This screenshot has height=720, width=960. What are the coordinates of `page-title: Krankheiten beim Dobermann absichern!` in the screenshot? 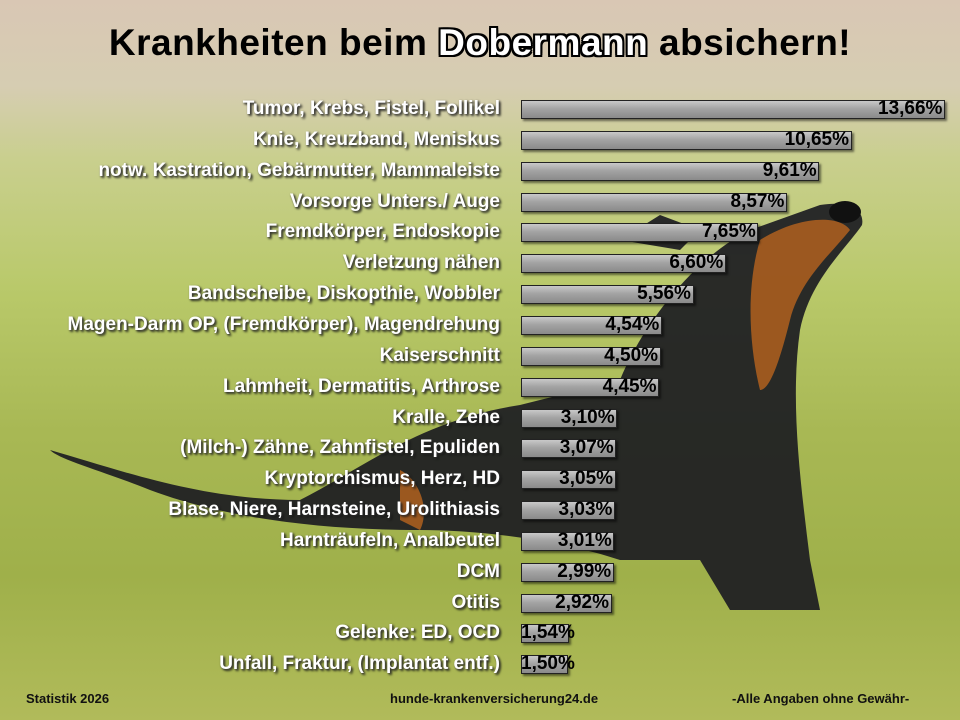 It's located at (480, 43).